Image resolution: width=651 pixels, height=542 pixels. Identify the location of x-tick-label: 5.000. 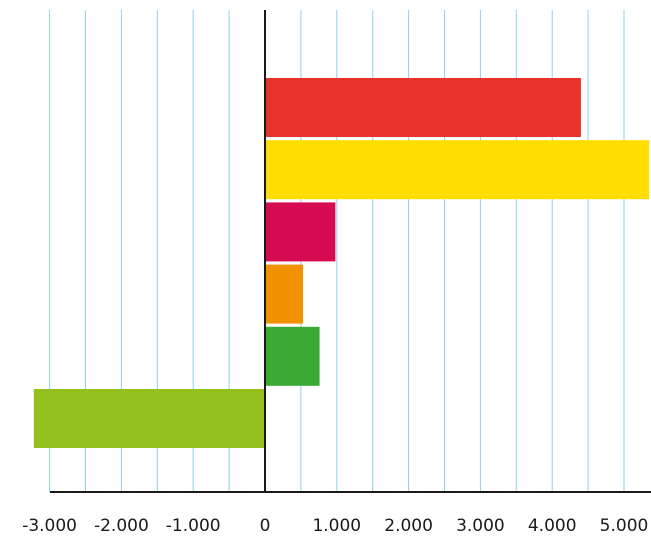
(624, 526).